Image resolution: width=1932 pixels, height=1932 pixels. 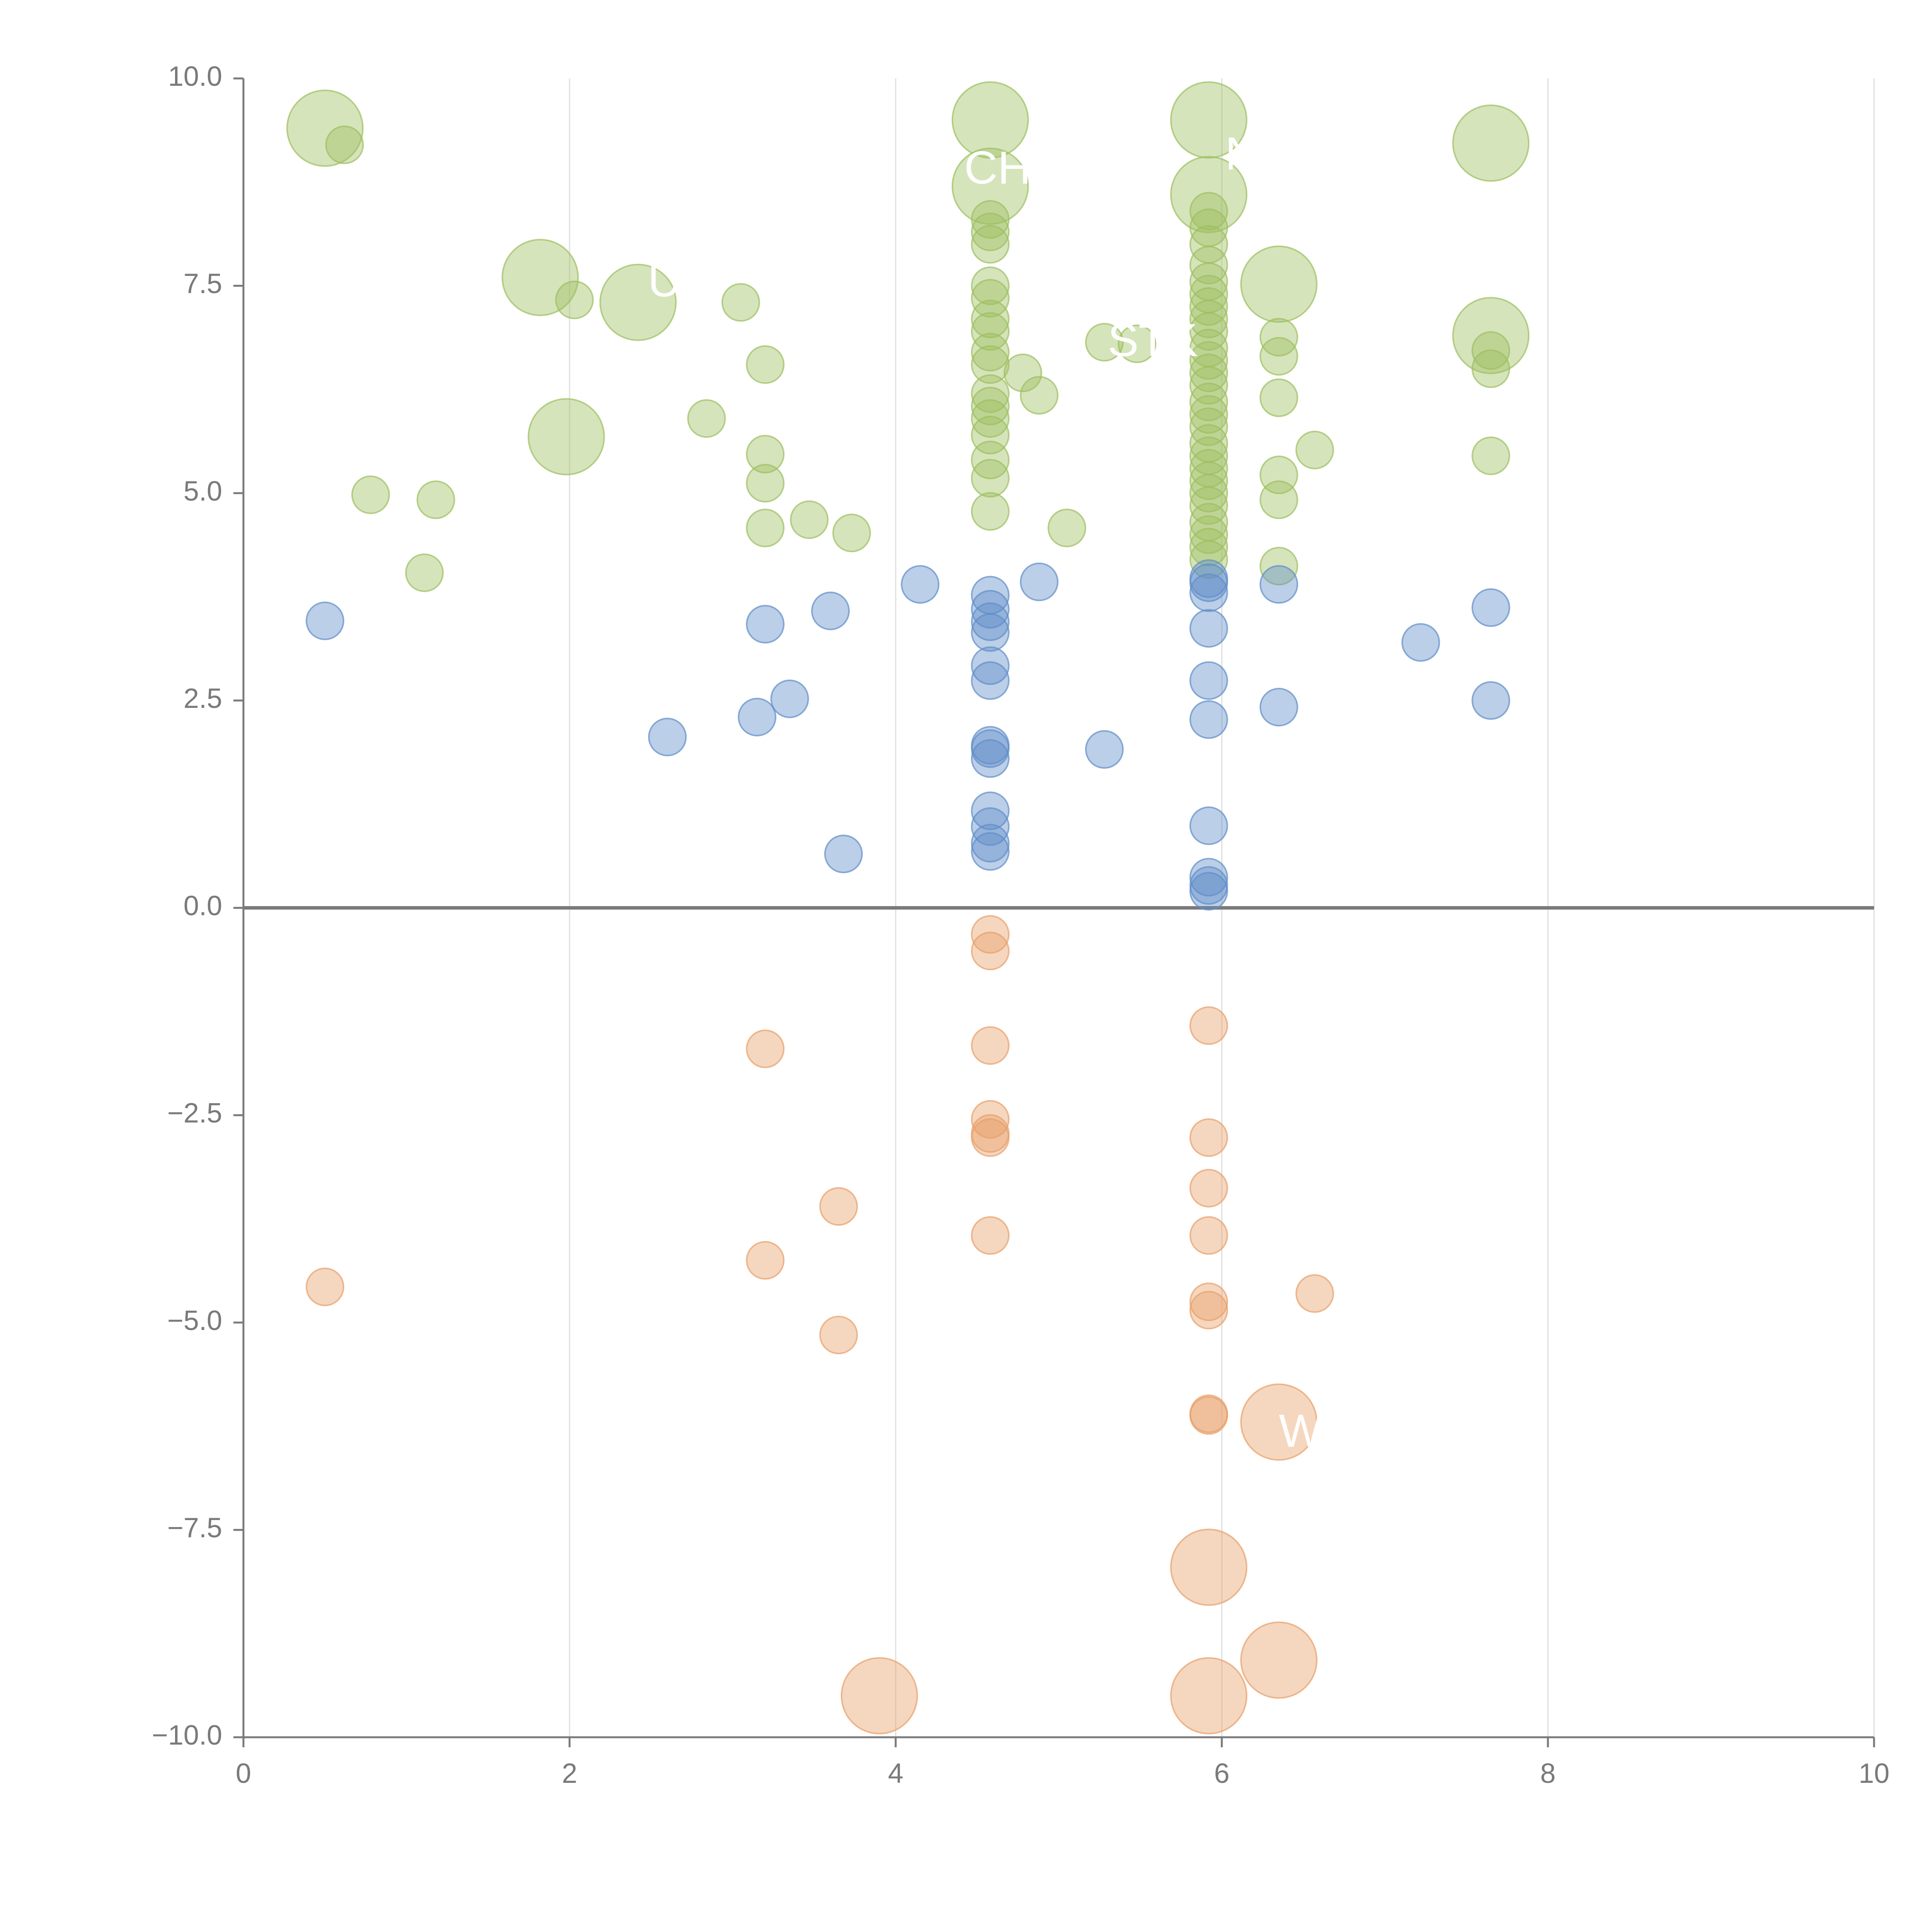 I want to click on x-tick-label: 4, so click(x=896, y=1773).